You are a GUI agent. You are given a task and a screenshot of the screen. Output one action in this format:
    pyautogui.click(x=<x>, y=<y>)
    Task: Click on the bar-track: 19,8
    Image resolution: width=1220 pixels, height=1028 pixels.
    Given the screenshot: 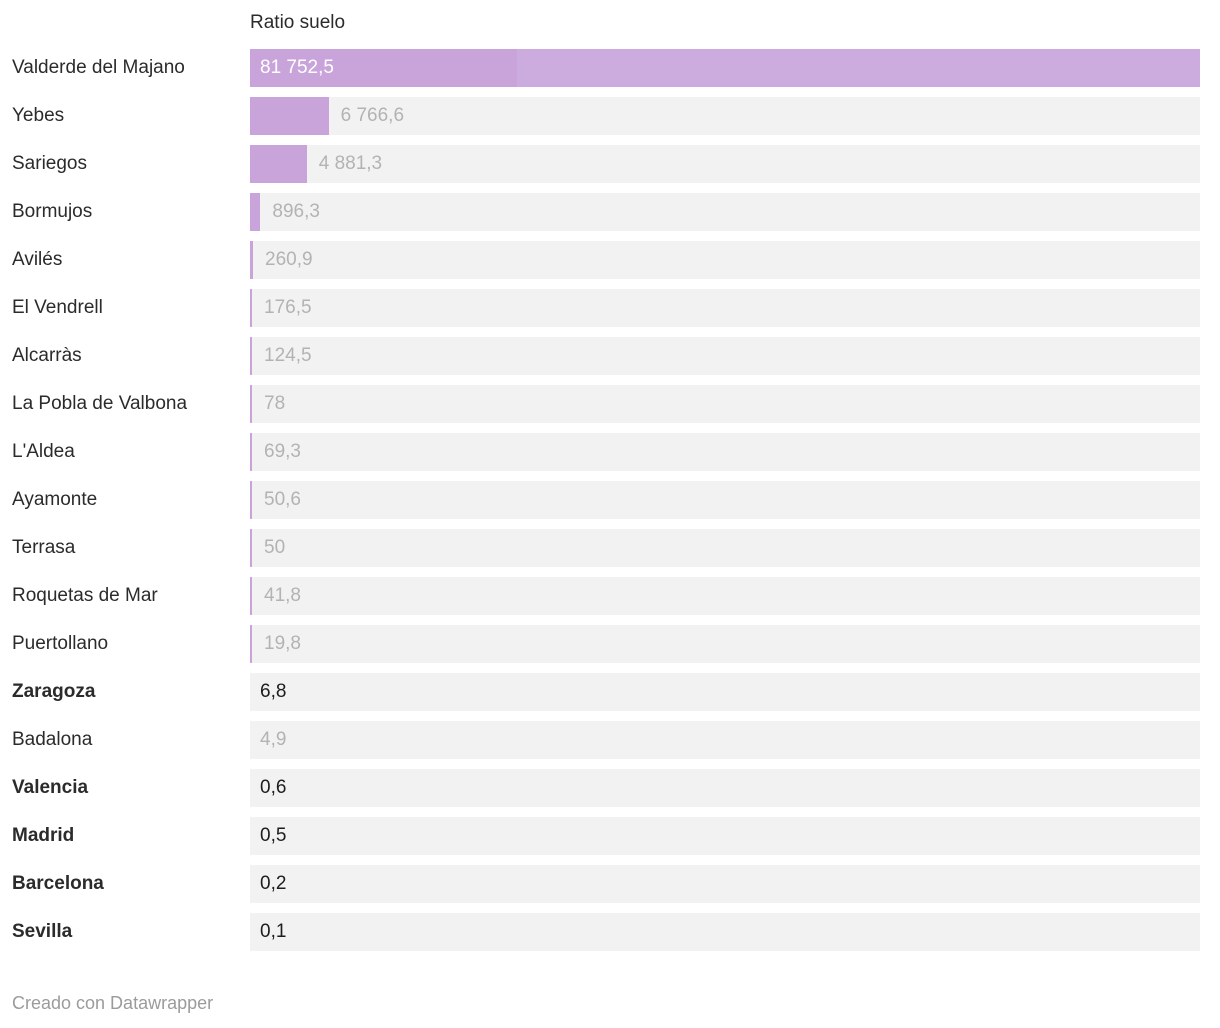 What is the action you would take?
    pyautogui.click(x=725, y=644)
    